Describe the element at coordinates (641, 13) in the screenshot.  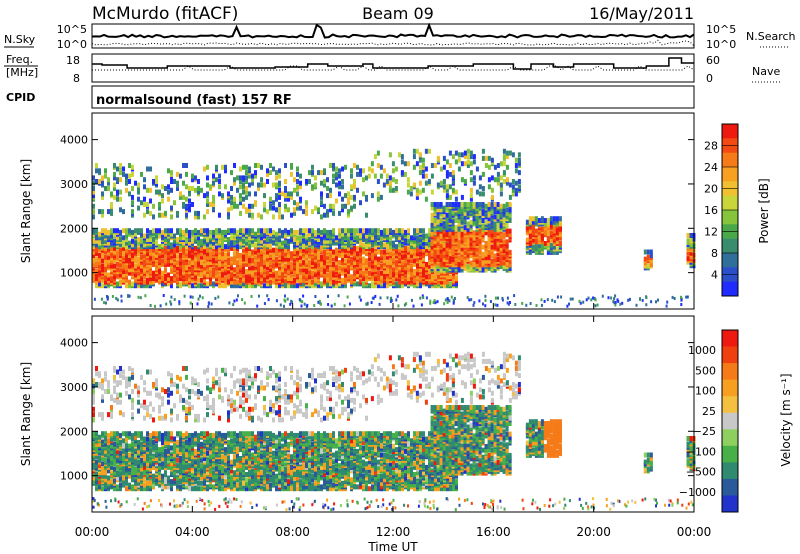
I see `date-title: 16/May/2011` at that location.